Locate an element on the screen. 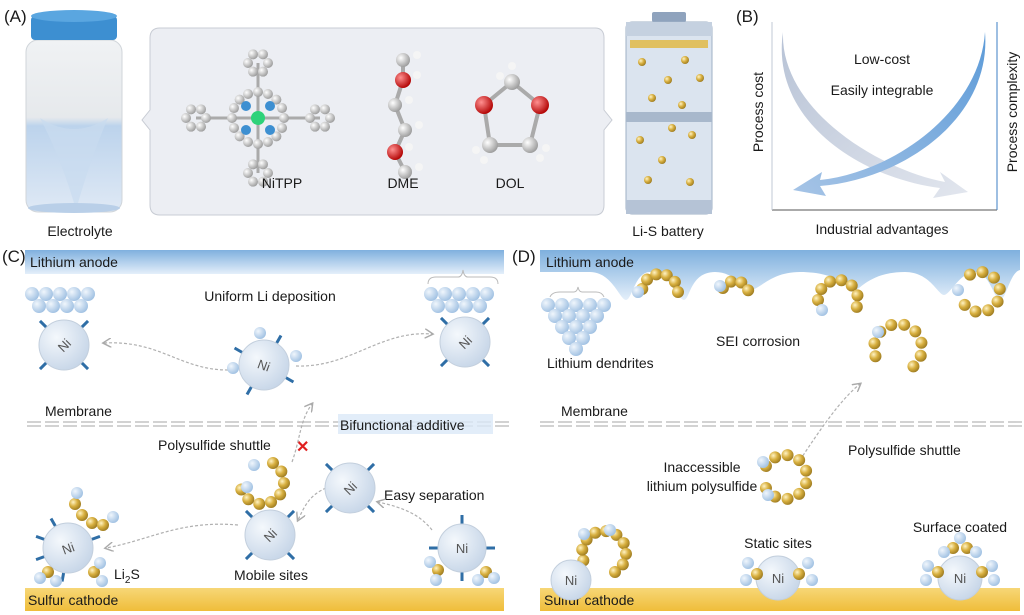  c-mobile-label: Mobile sites is located at coordinates (271, 575).